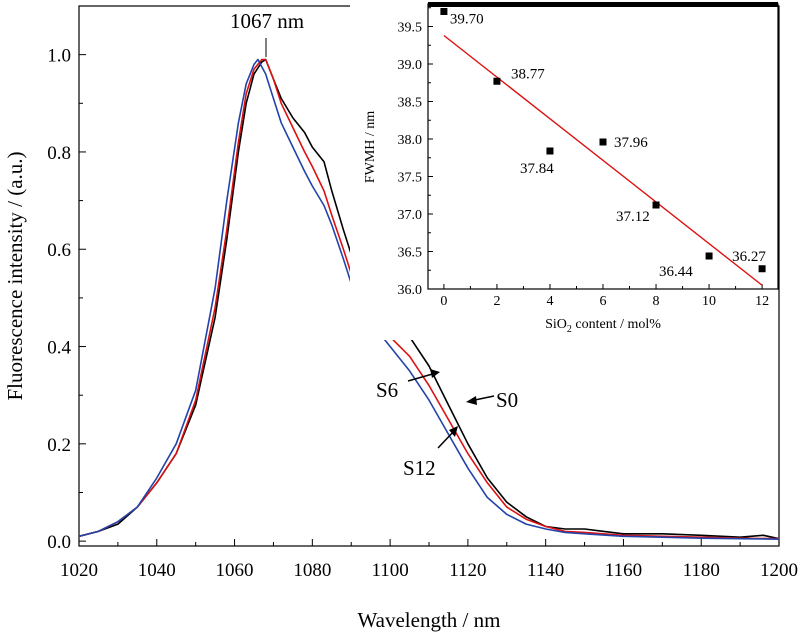  What do you see at coordinates (387, 390) in the screenshot?
I see `series-label-s6: S6` at bounding box center [387, 390].